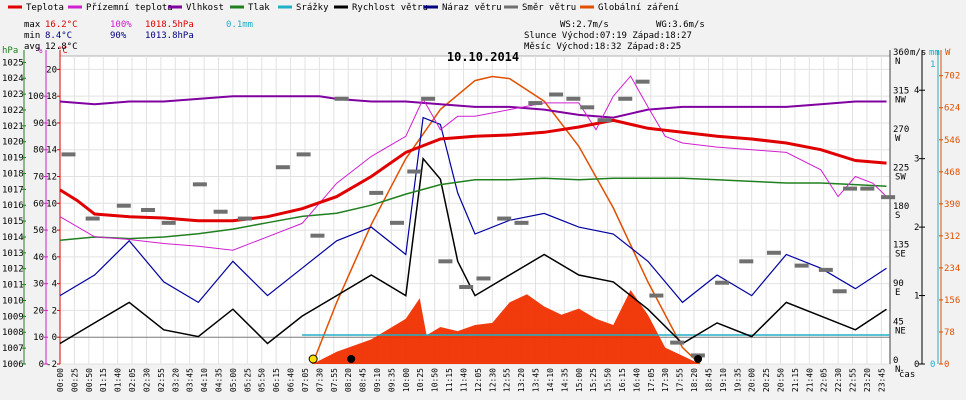 The image size is (966, 400). What do you see at coordinates (473, 107) in the screenshot?
I see `series-humidity` at bounding box center [473, 107].